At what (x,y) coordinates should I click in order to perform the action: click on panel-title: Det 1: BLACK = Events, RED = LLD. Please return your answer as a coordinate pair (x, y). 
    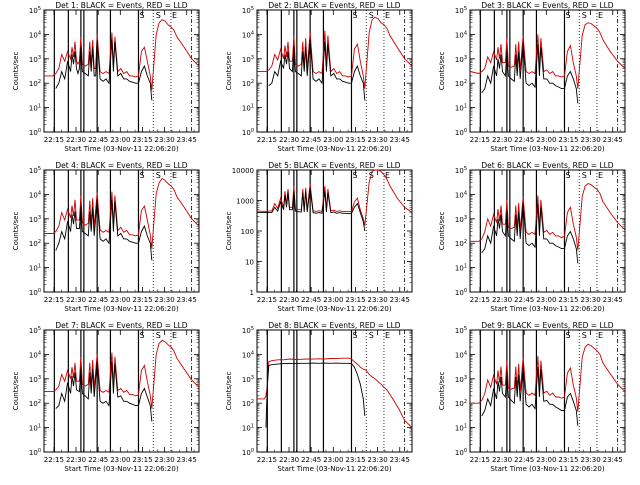
    Looking at the image, I should click on (121, 5).